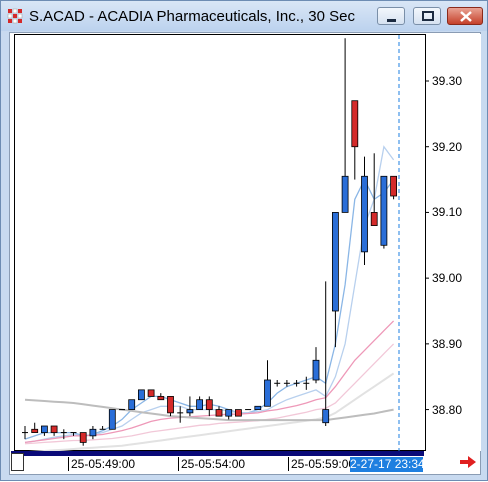  Describe the element at coordinates (211, 464) in the screenshot. I see `time-axis-label: 25-05:54:00` at that location.